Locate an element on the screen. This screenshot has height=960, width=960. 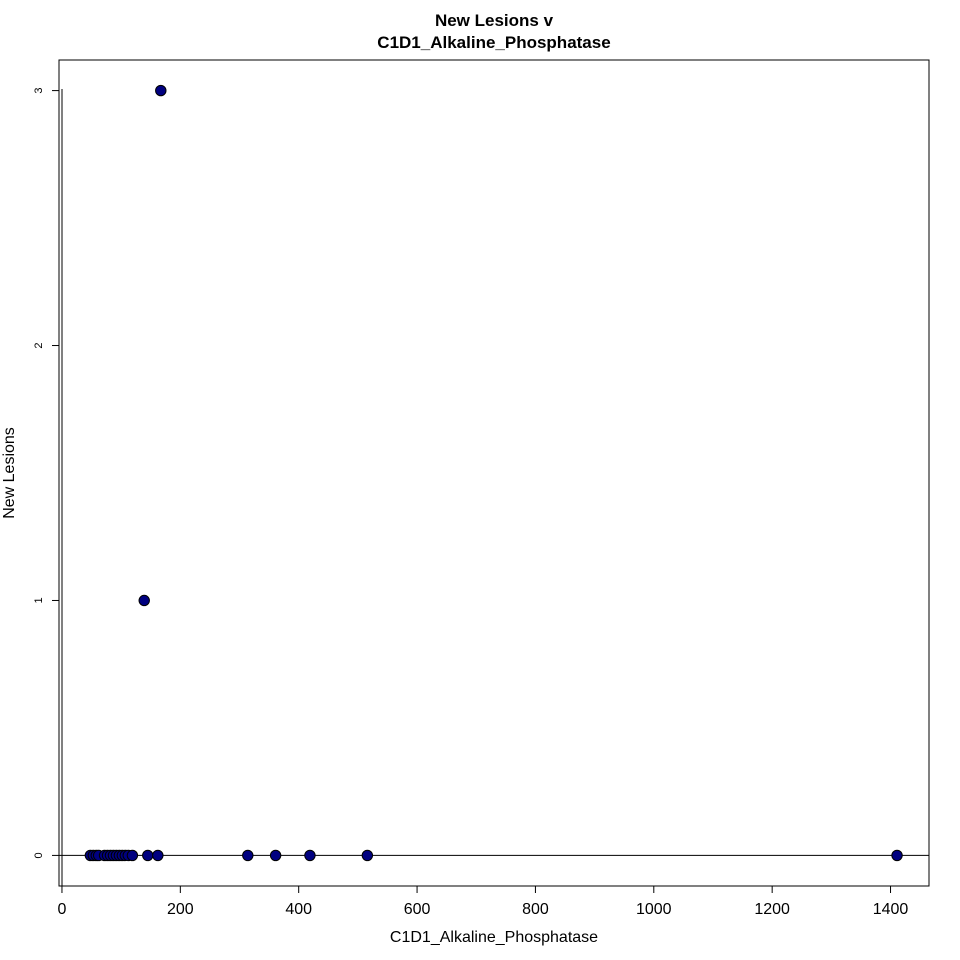
x-axis-ticks: 0 200 400 600 800 1000 1200 1400 is located at coordinates (483, 902).